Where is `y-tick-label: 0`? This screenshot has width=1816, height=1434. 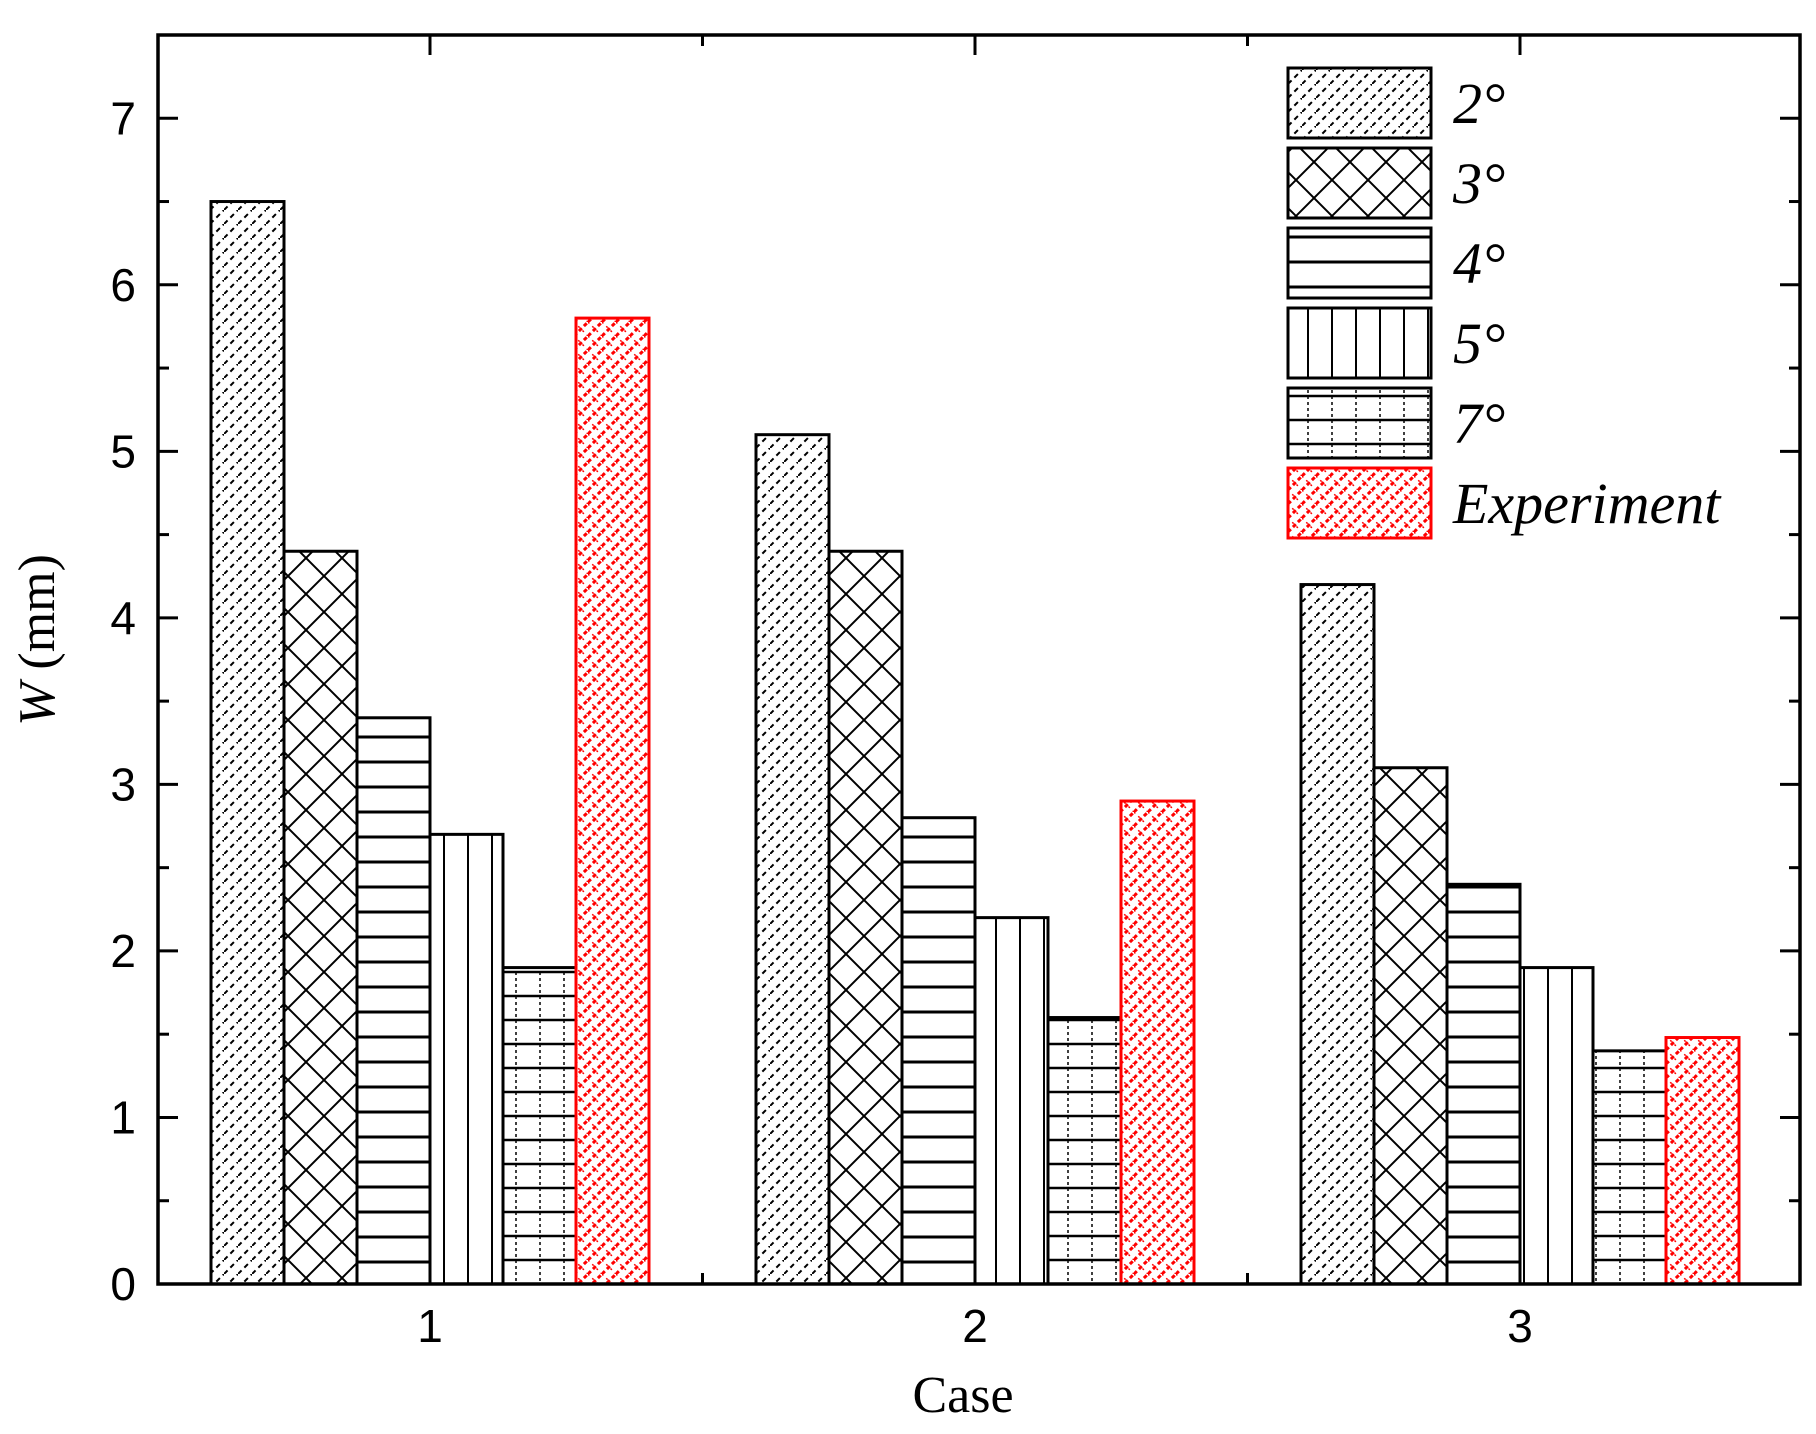
y-tick-label: 0 is located at coordinates (123, 1284).